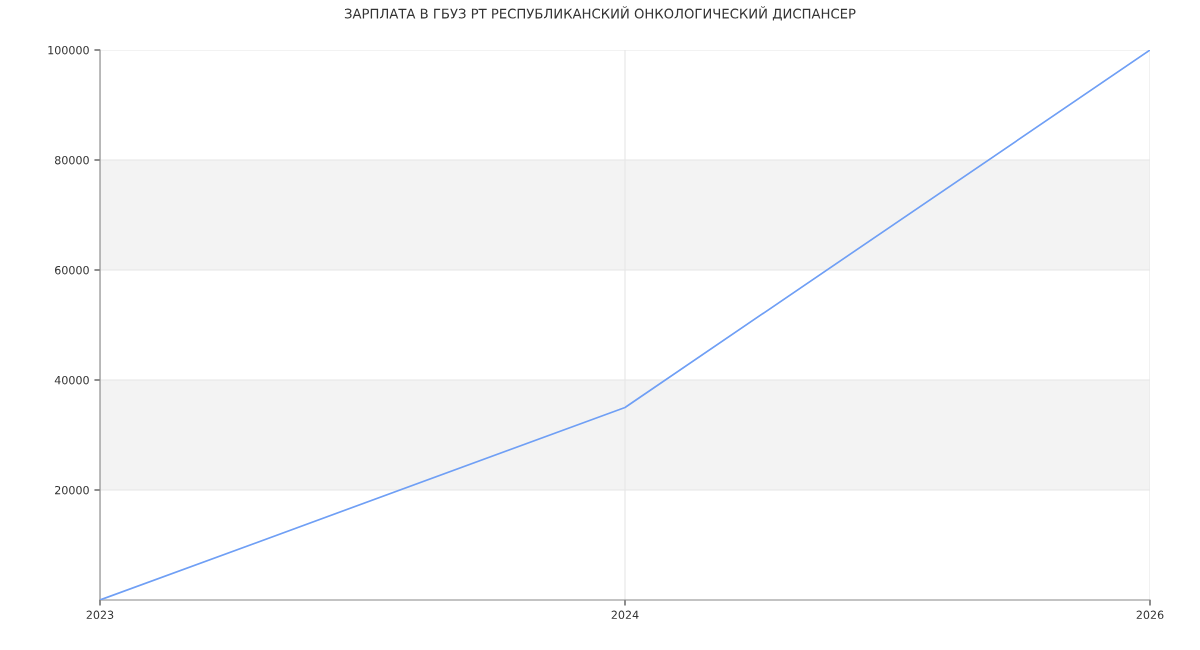 Image resolution: width=1200 pixels, height=650 pixels. What do you see at coordinates (68, 50) in the screenshot?
I see `y-tick-label: 100000` at bounding box center [68, 50].